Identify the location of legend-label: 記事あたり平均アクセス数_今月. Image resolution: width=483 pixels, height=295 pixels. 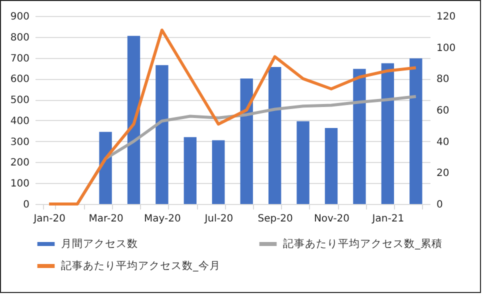
(140, 265).